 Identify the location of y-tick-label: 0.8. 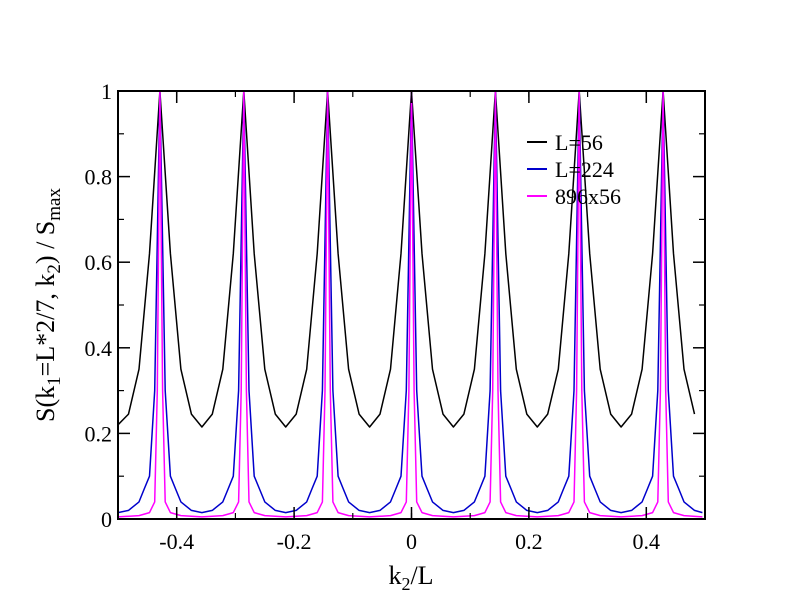
(99, 177).